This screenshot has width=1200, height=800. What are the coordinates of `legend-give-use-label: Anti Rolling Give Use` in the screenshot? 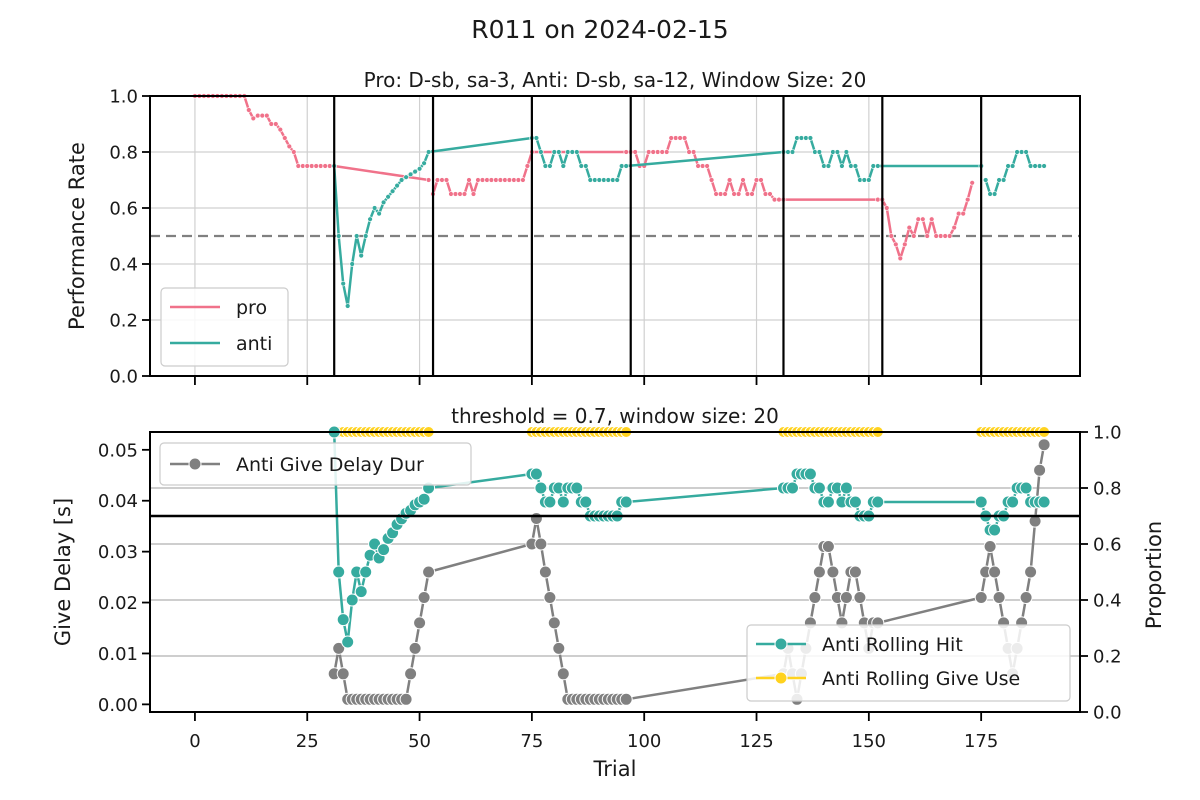 It's located at (921, 679).